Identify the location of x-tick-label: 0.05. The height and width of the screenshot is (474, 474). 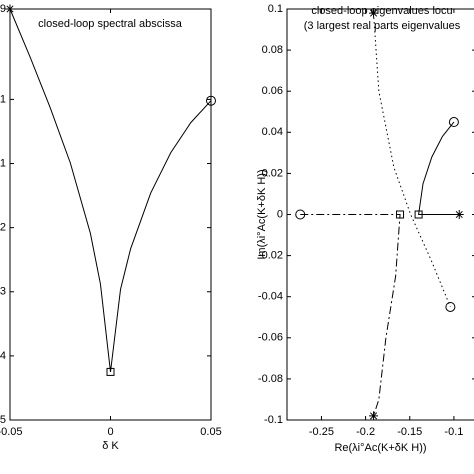
(210, 432).